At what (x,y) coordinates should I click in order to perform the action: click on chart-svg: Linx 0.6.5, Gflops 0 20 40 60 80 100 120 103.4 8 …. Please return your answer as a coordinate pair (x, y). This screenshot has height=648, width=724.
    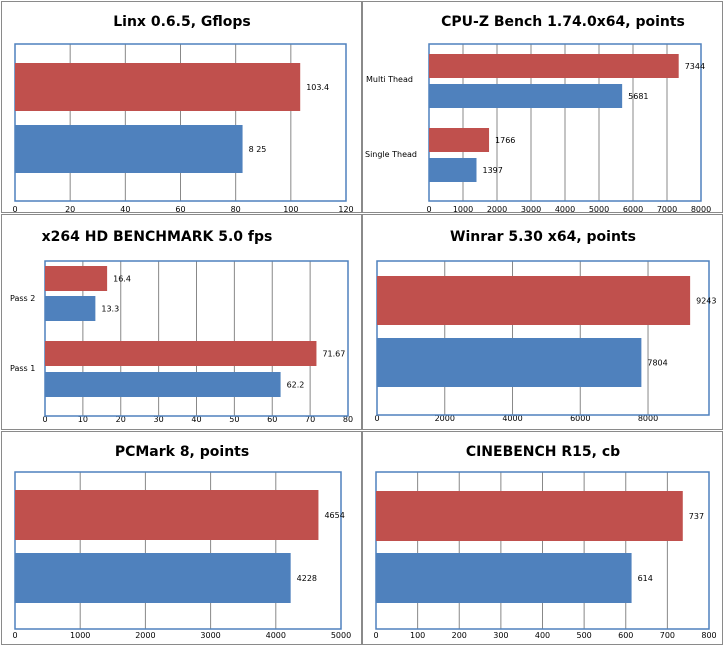
    Looking at the image, I should click on (182, 114).